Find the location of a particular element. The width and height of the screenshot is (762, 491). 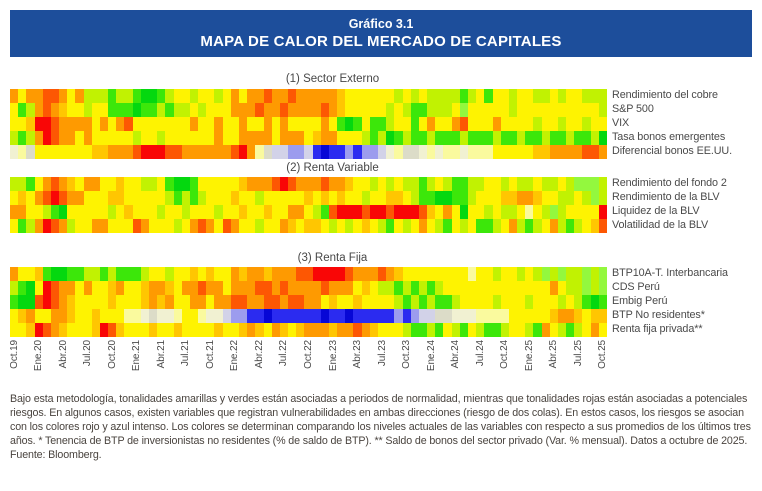

source-note: Fuente: Bloomberg. is located at coordinates (56, 454).